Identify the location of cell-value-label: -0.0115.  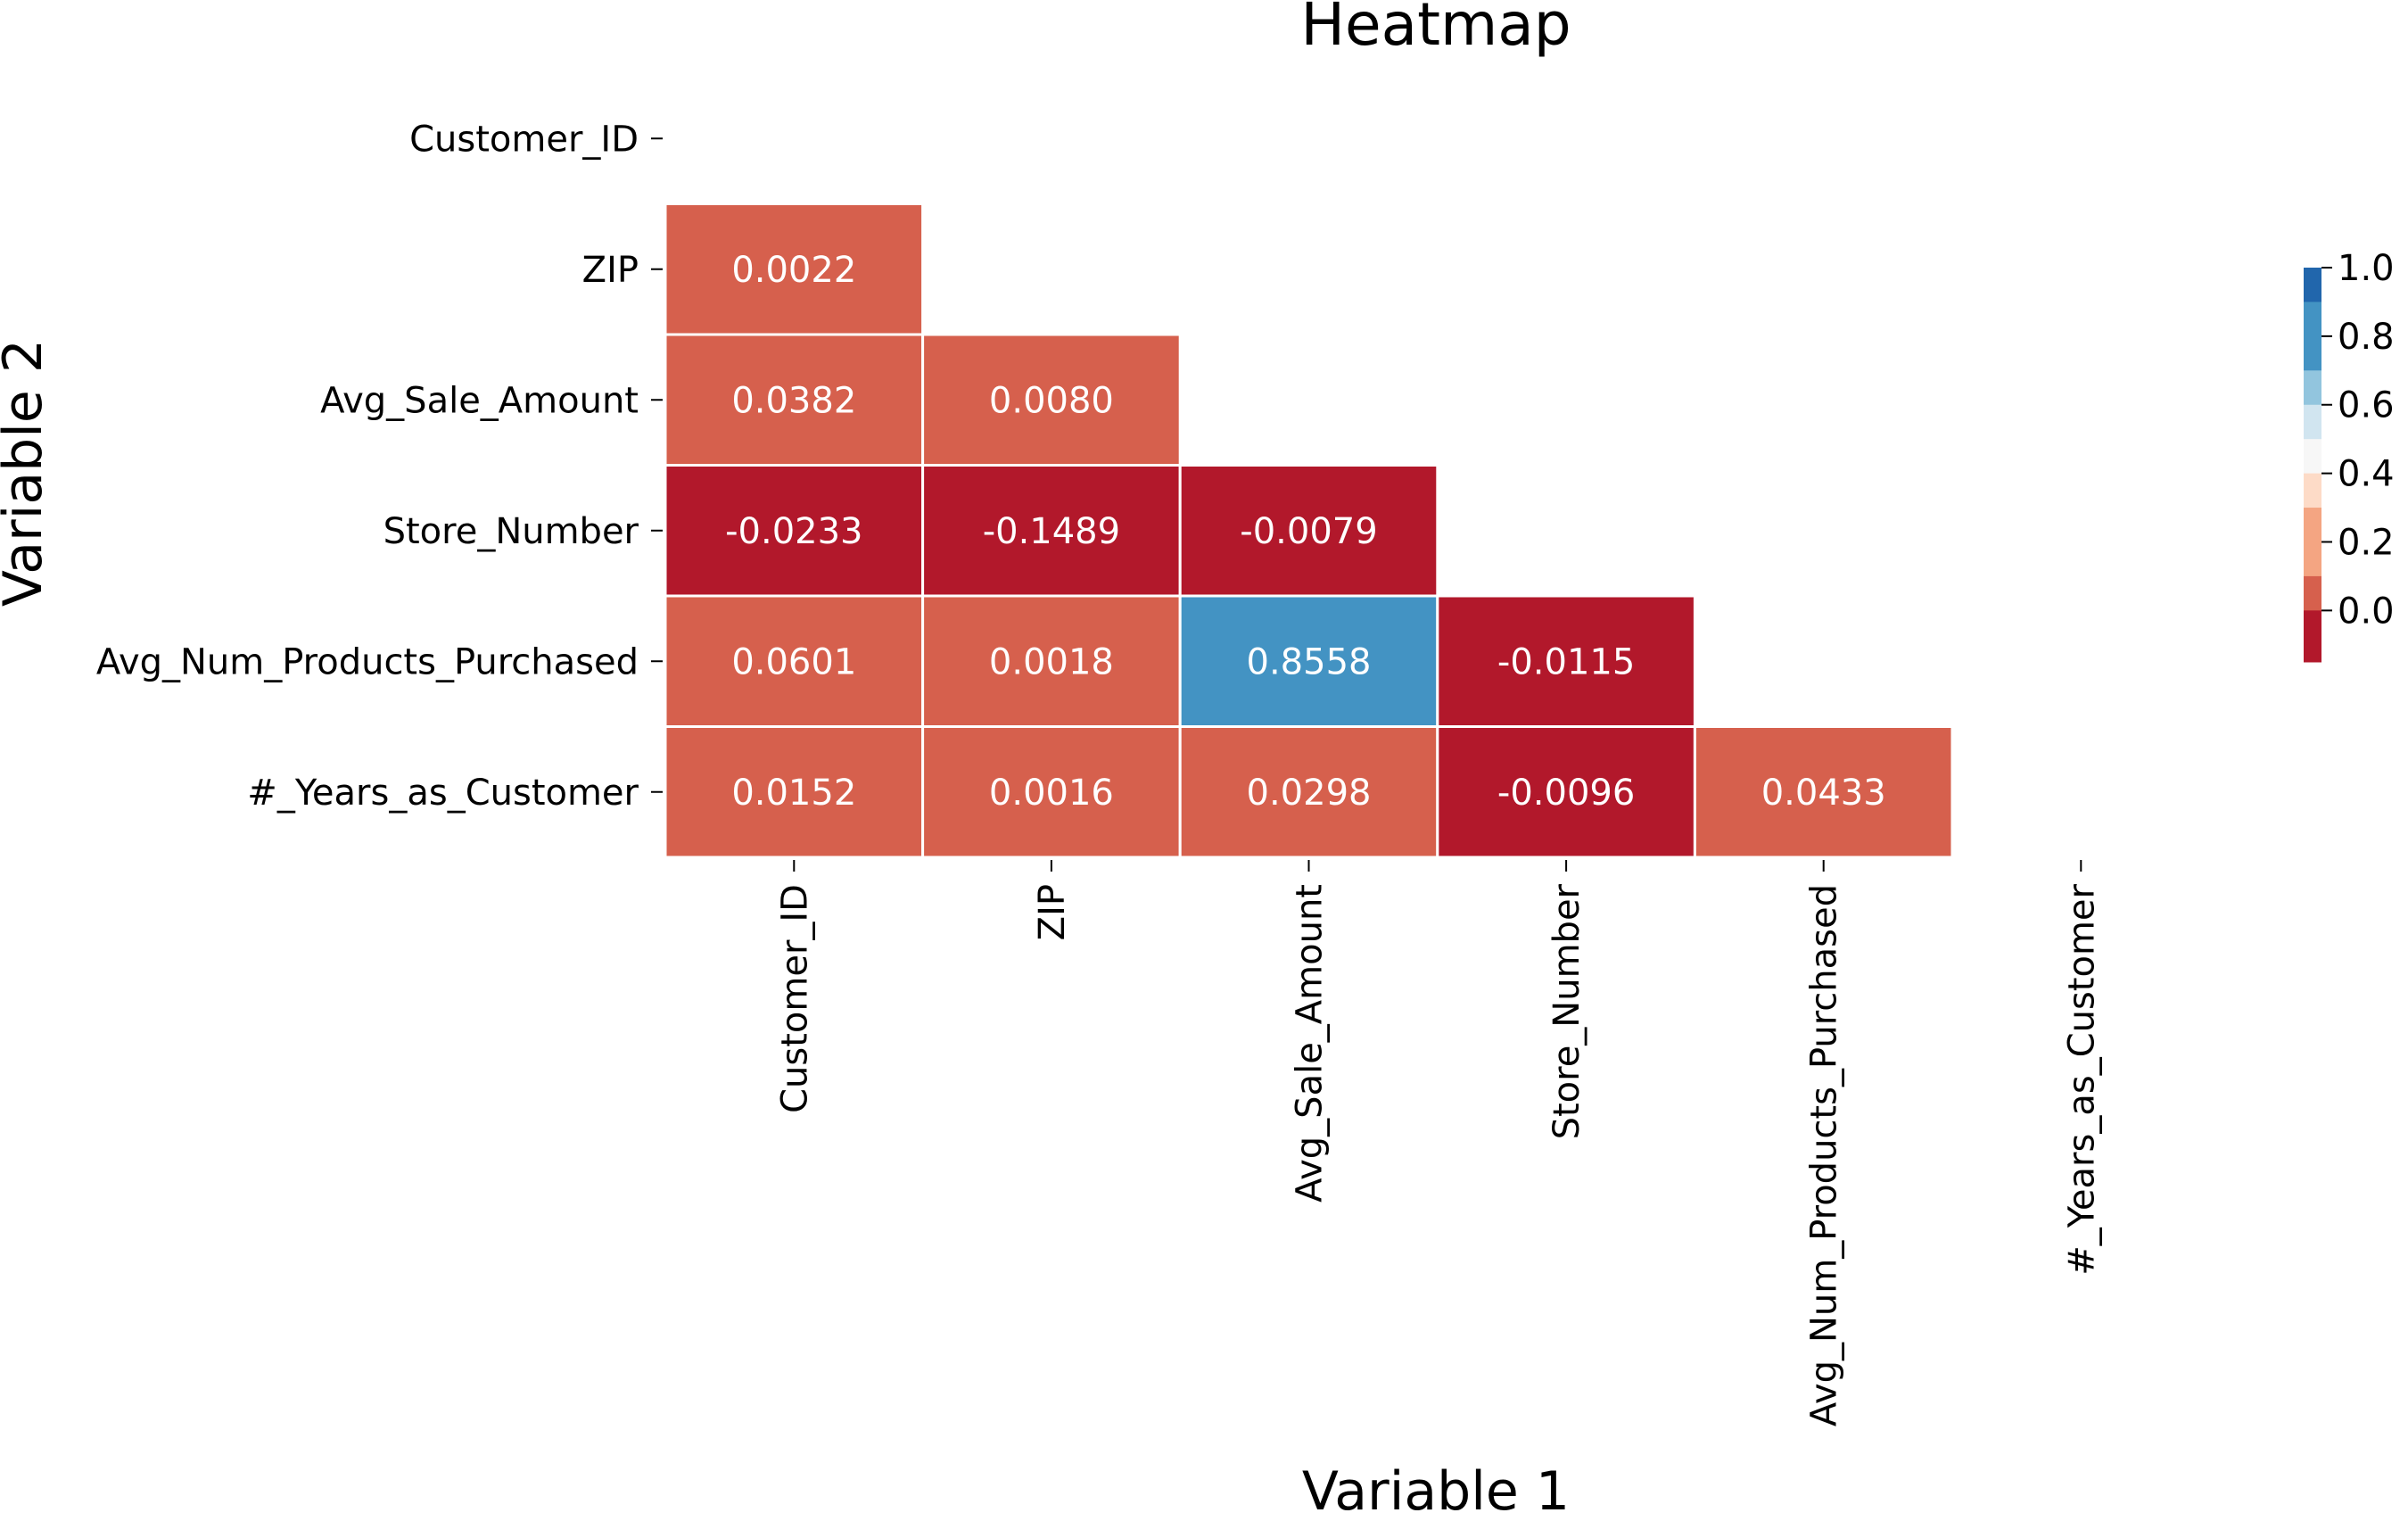
(1566, 661).